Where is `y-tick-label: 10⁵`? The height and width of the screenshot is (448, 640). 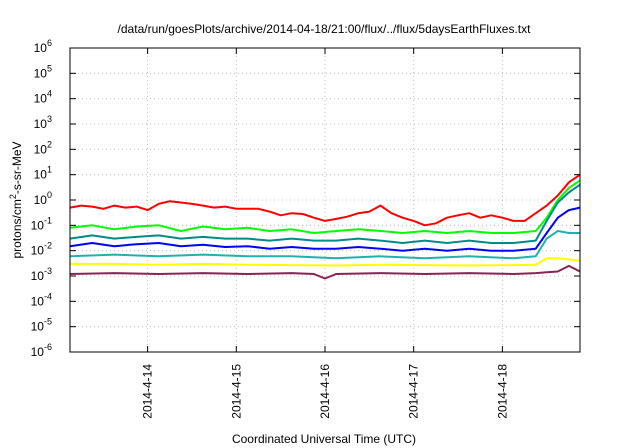
y-tick-label: 10⁵ is located at coordinates (43, 71).